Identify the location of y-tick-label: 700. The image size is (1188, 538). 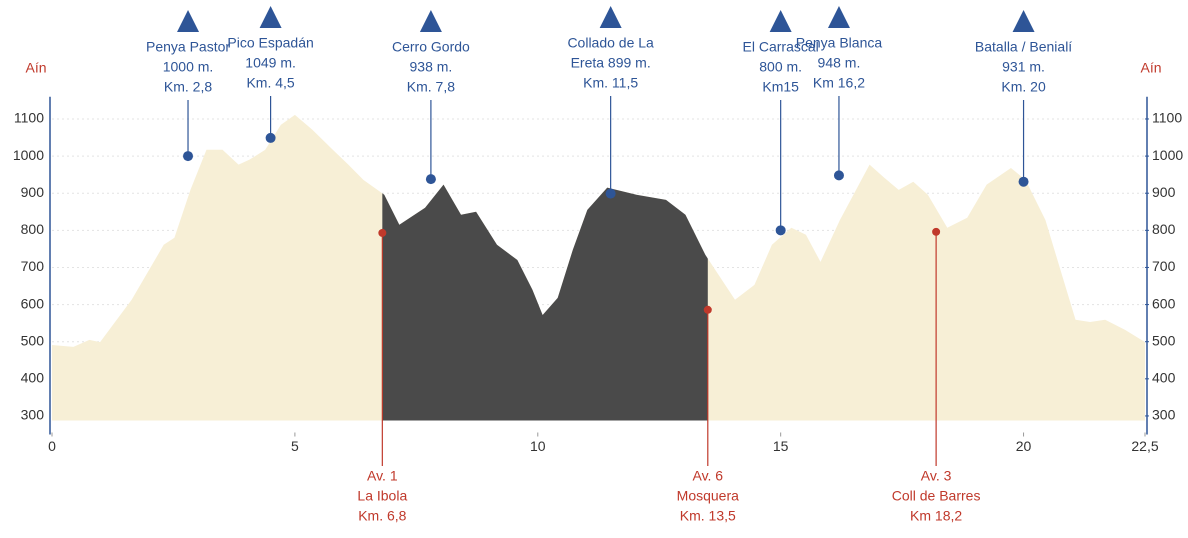
(33, 266).